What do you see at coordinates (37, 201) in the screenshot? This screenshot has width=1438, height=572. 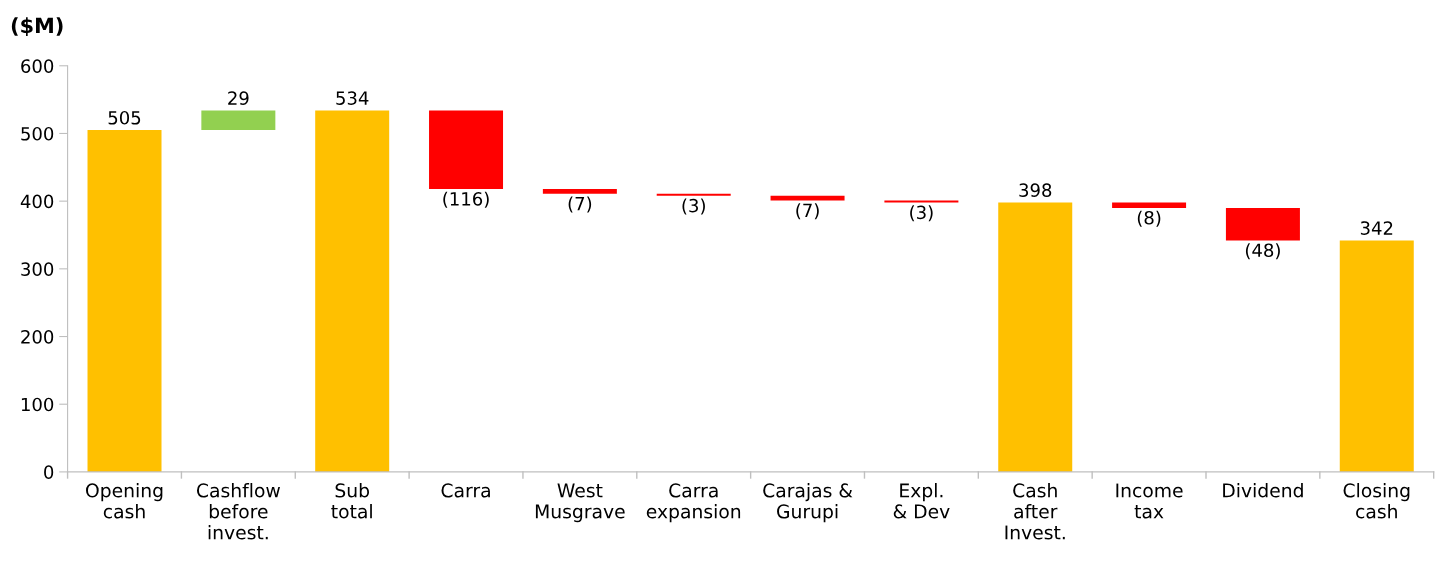 I see `y-tick-label: 400` at bounding box center [37, 201].